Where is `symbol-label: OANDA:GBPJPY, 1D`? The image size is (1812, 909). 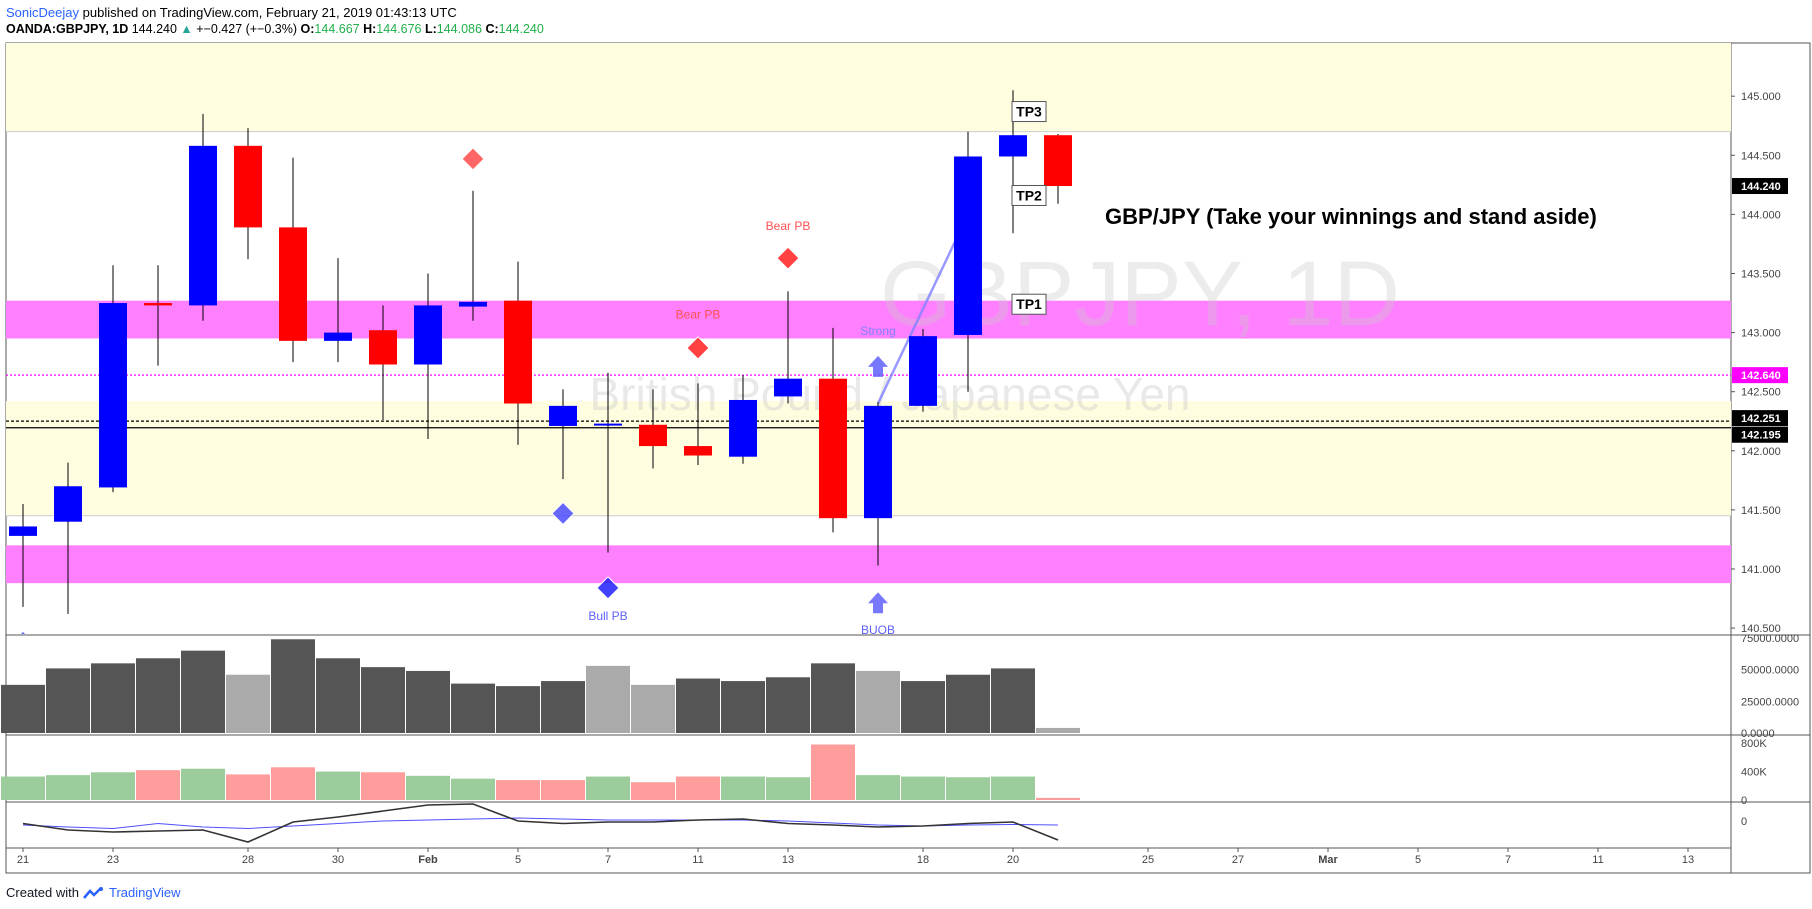
symbol-label: OANDA:GBPJPY, 1D is located at coordinates (67, 29).